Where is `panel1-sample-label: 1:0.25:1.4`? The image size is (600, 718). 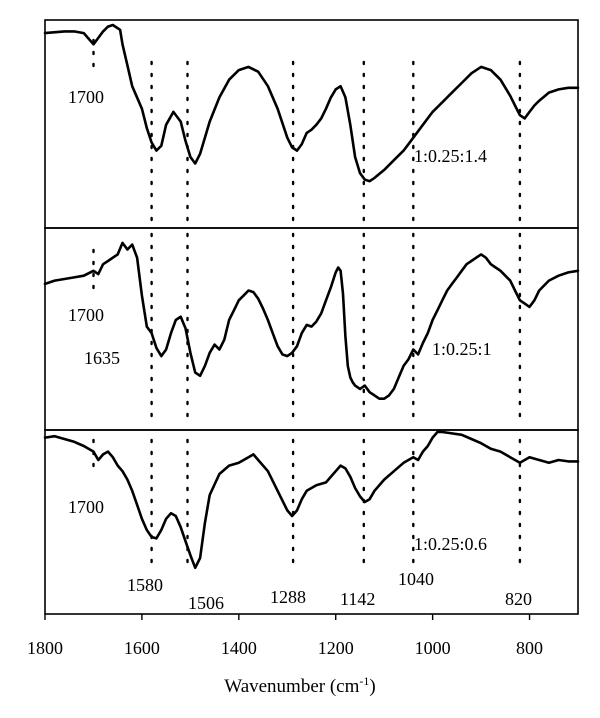 panel1-sample-label: 1:0.25:1.4 is located at coordinates (450, 156).